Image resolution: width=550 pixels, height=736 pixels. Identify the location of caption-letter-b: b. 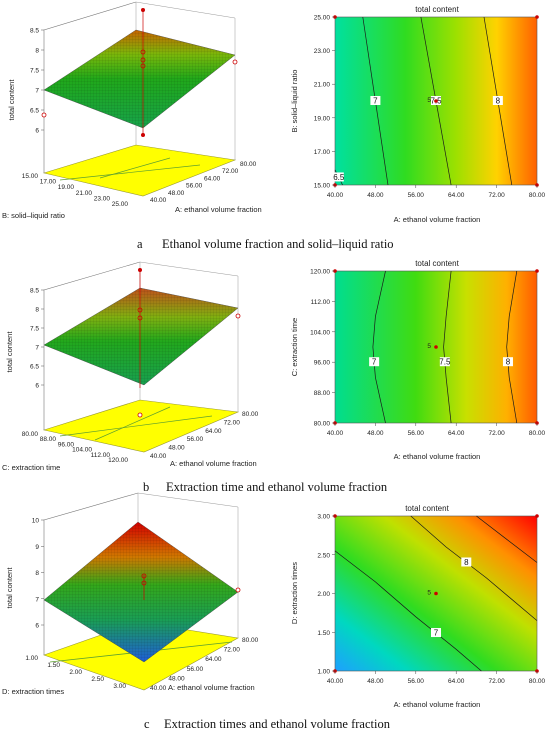
(146, 487).